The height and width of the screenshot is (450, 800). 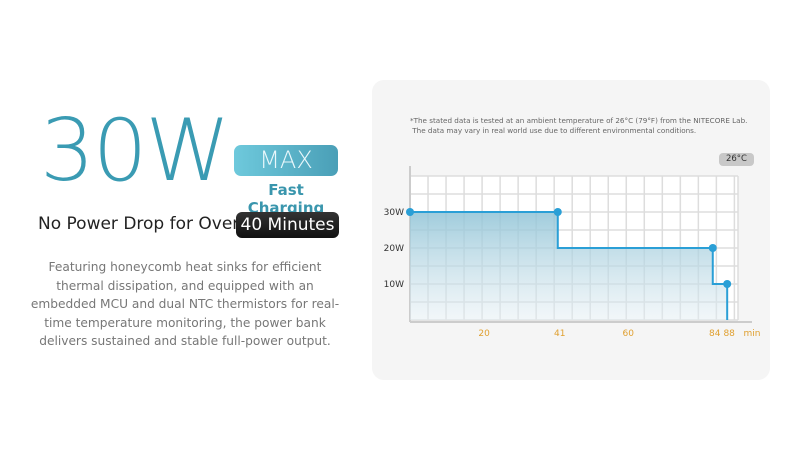 I want to click on y-tick-label: 20W, so click(x=394, y=249).